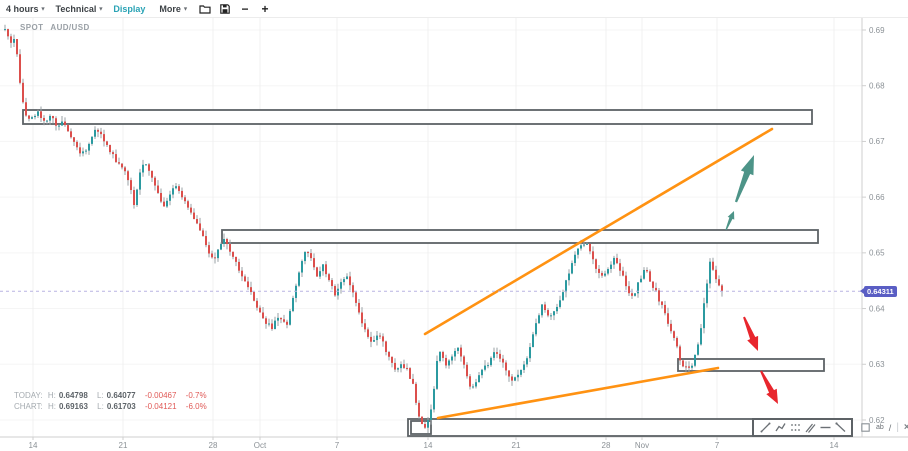 This screenshot has width=908, height=451. What do you see at coordinates (877, 364) in the screenshot?
I see `svg-text: 0.63` at bounding box center [877, 364].